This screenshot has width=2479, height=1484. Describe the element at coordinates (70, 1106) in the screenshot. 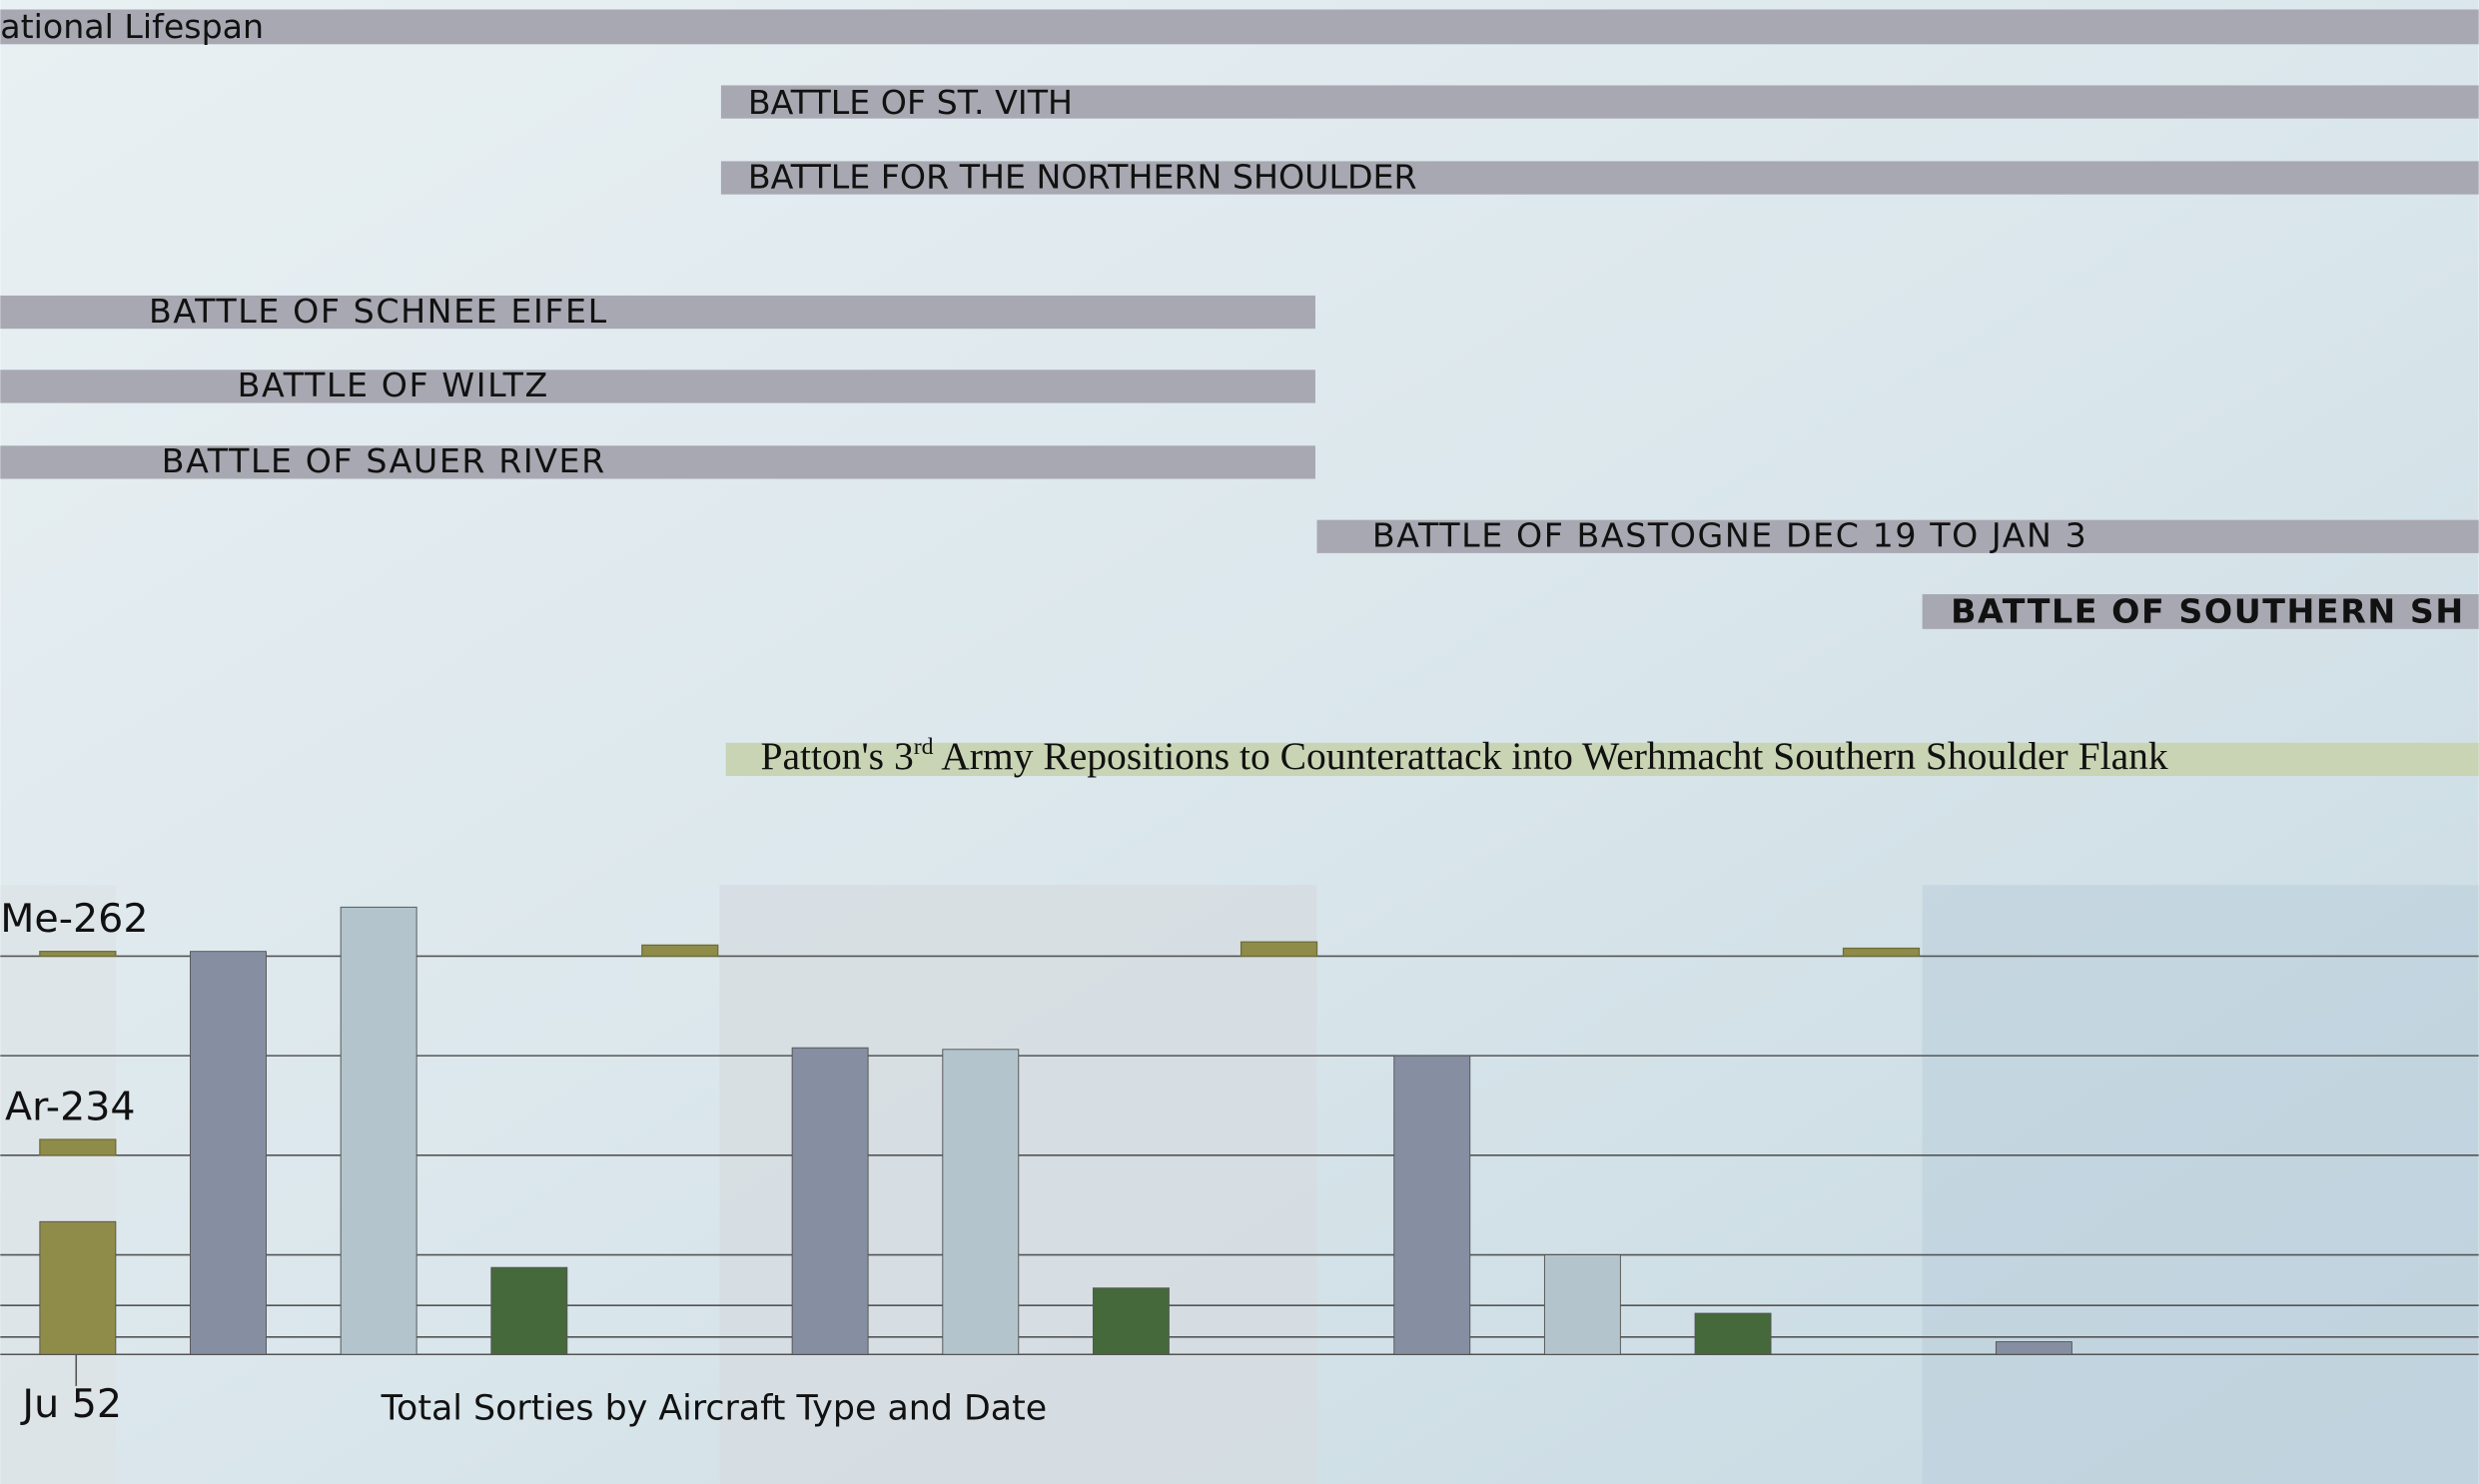

I see `line-label: Ar-234` at that location.